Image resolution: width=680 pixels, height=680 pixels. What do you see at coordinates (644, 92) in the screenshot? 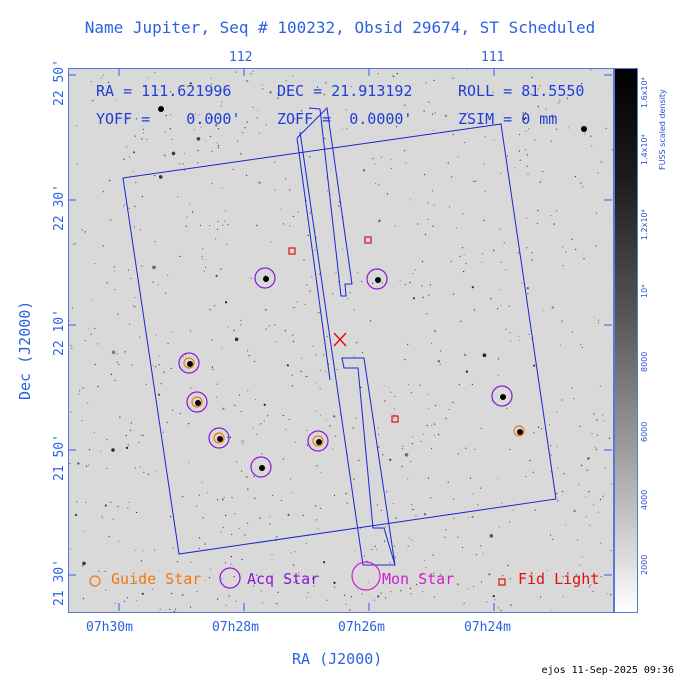
I see `cbar-tick-8: 1.6x10⁴` at bounding box center [644, 92].